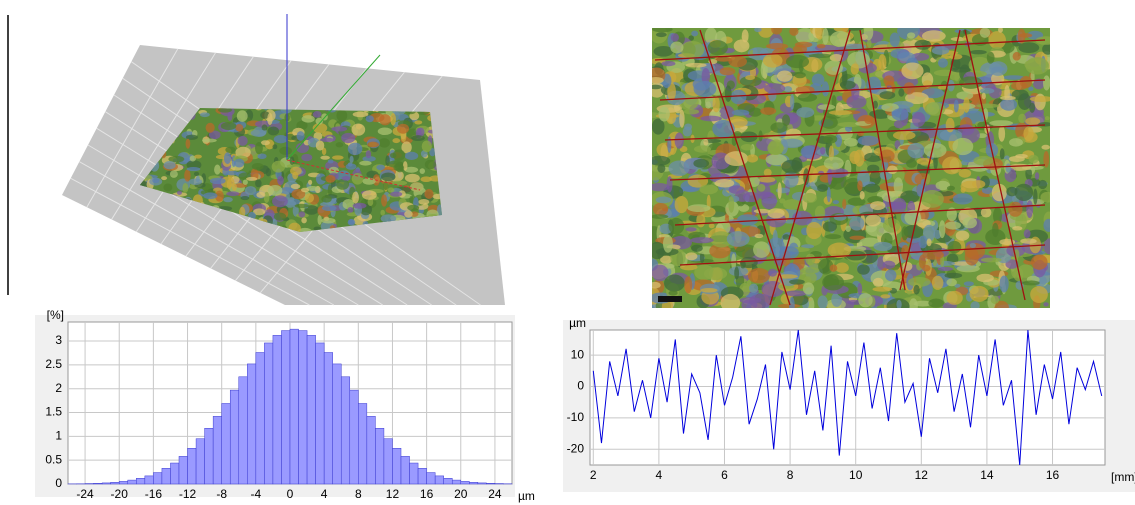 This screenshot has height=505, width=1135. I want to click on x-tick-label: -8, so click(221, 494).